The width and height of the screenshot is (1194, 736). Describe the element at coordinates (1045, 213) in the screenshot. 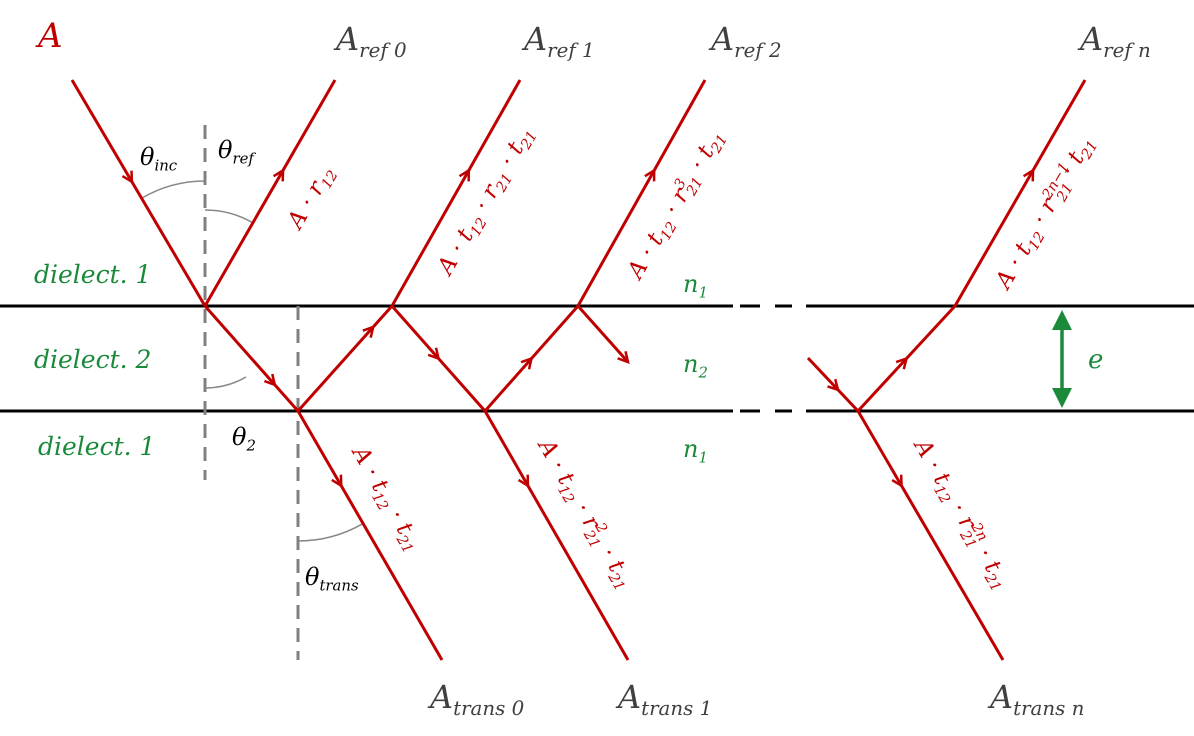

I see `amplitude-label: A · t12​ · r2n−121​ · t21​` at that location.